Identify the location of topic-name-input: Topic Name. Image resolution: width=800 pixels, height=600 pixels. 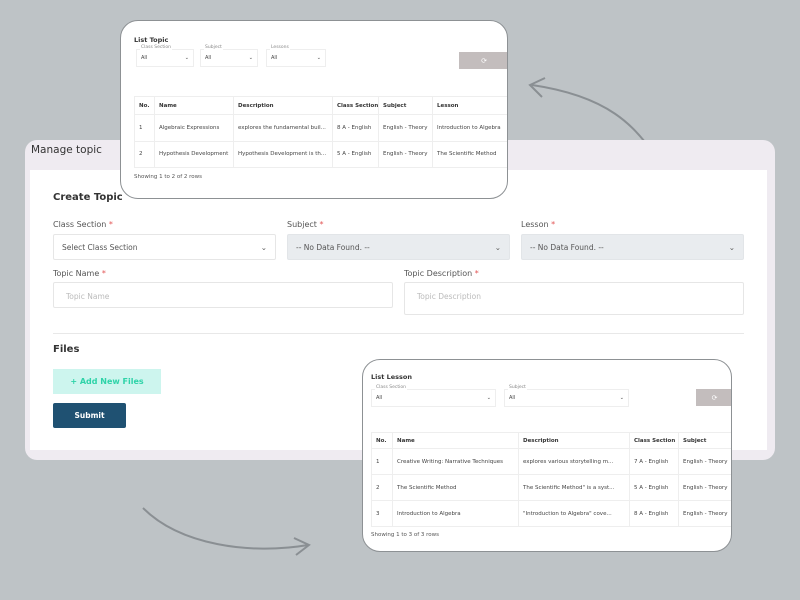
(223, 295).